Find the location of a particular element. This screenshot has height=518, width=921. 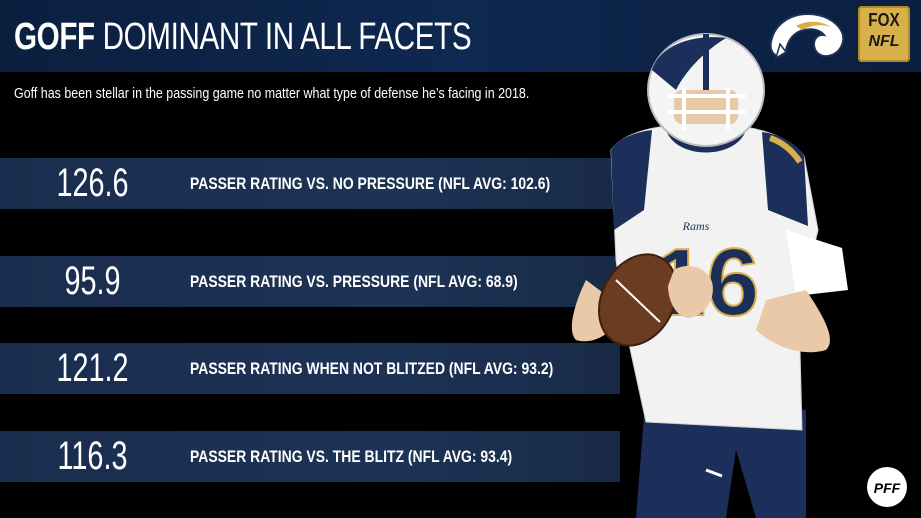

pff-logo-icon: PFF is located at coordinates (887, 487).